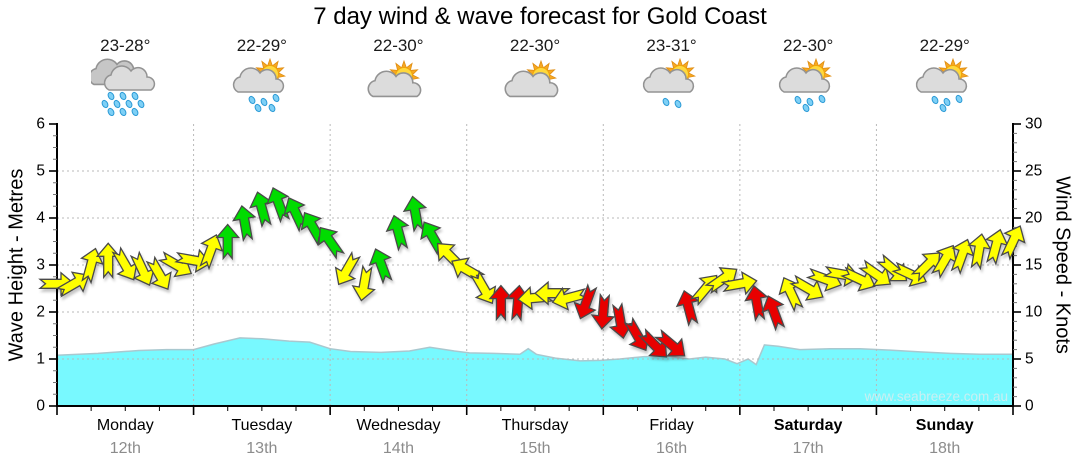 This screenshot has height=475, width=1080. I want to click on day-label-tuesday: Tuesday, so click(262, 425).